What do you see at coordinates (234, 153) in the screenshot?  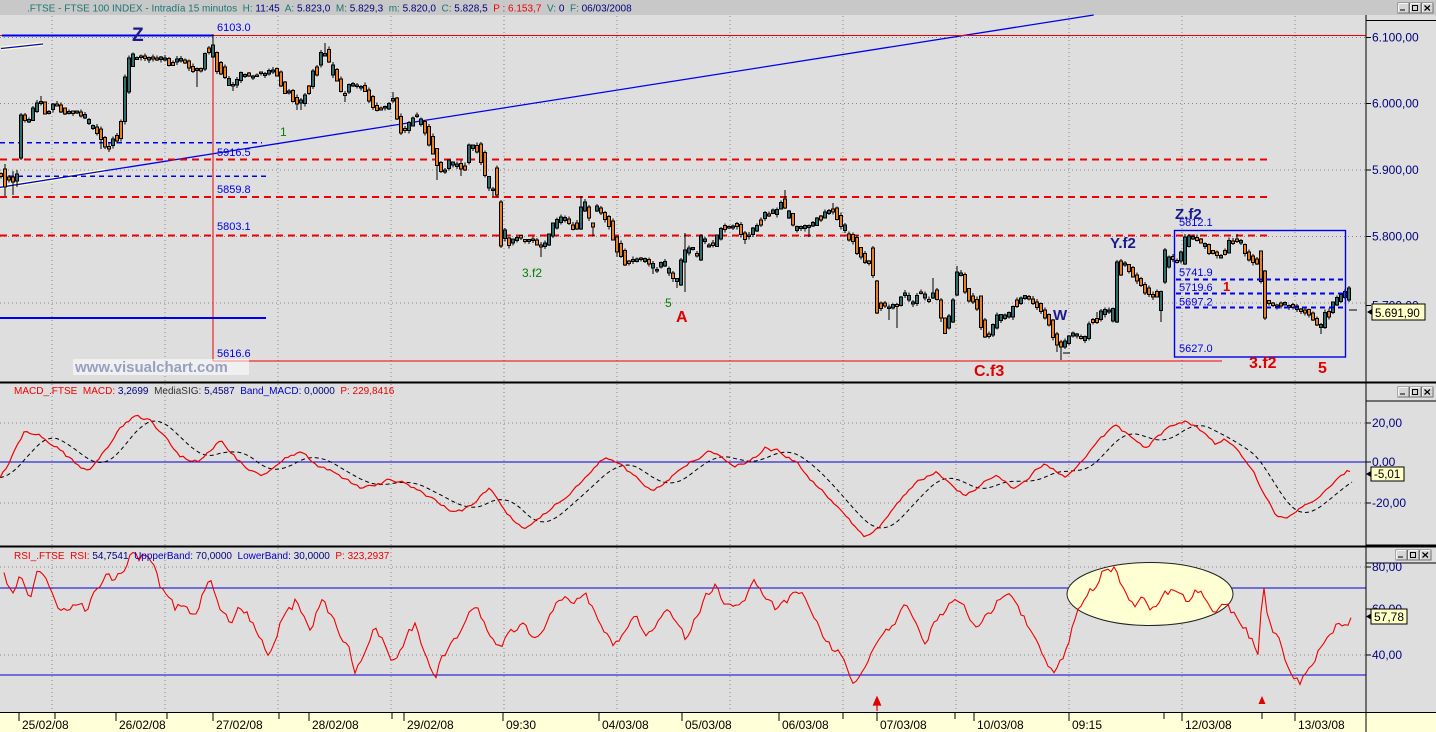 I see `svg-text: 5916.5` at bounding box center [234, 153].